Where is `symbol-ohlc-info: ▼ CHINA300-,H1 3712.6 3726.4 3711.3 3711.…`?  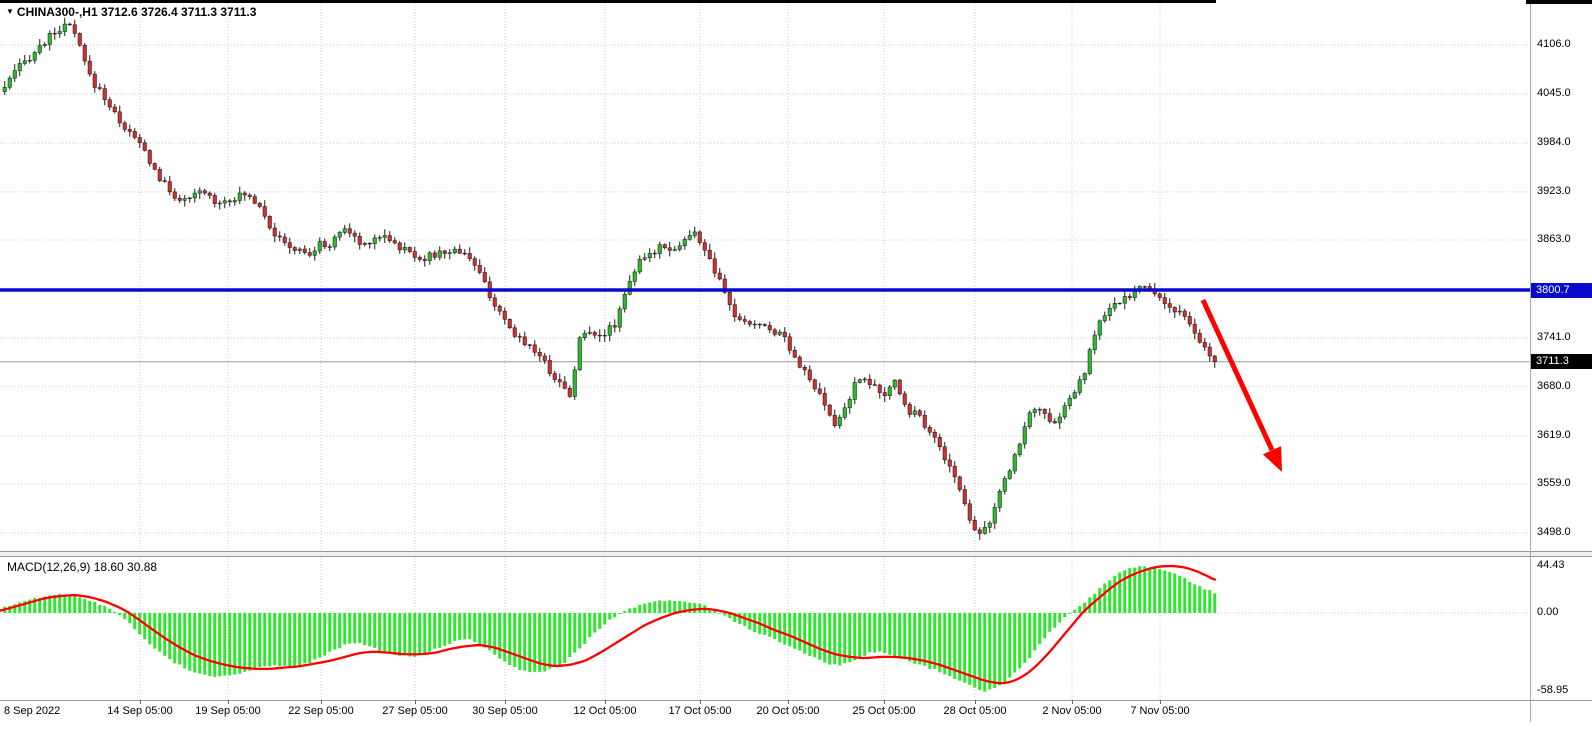 symbol-ohlc-info: ▼ CHINA300-,H1 3712.6 3726.4 3711.3 3711.… is located at coordinates (131, 12).